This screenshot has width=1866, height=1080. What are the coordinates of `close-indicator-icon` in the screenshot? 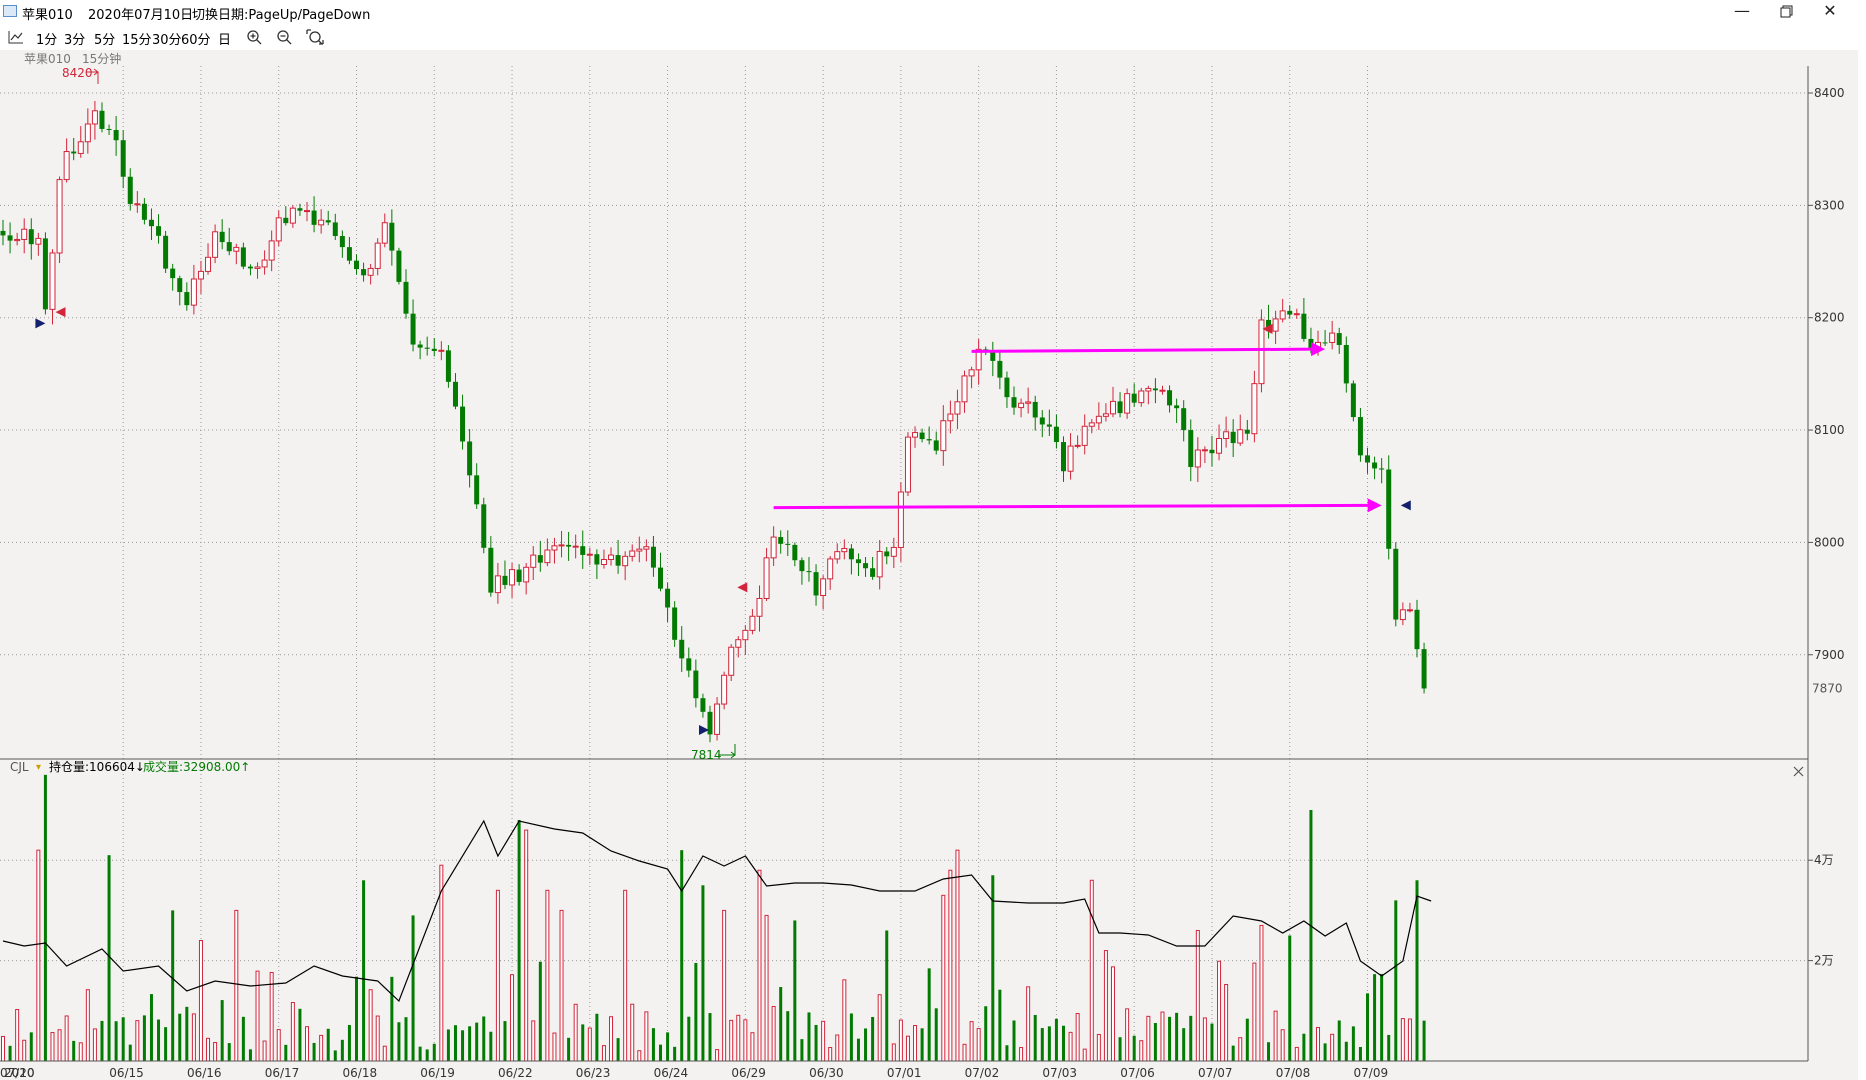 It's located at (1798, 771).